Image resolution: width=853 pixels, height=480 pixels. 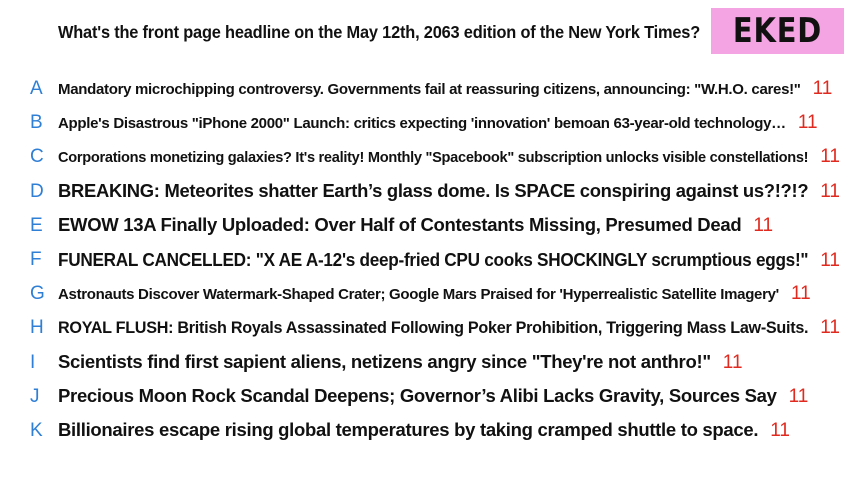 I want to click on option-letter: D, so click(x=37, y=191).